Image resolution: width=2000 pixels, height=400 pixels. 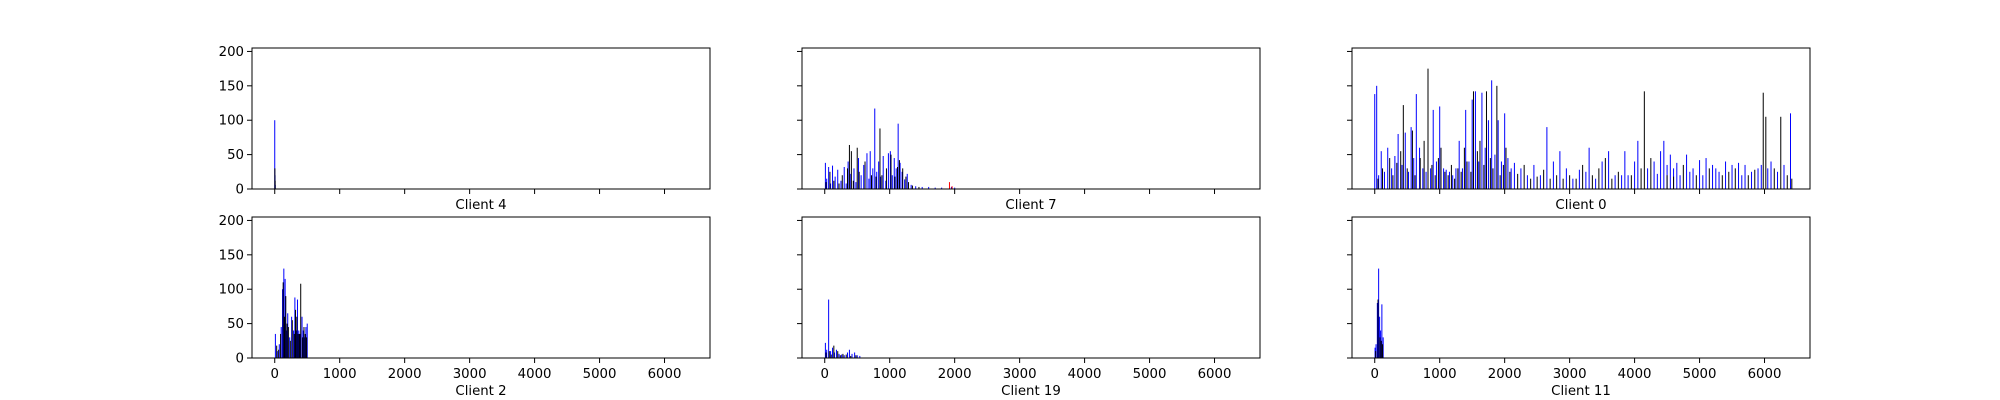 I want to click on panel-6: 0 1000 2000 3000 4000 5000 6000 Client 11, so click(x=1579, y=307).